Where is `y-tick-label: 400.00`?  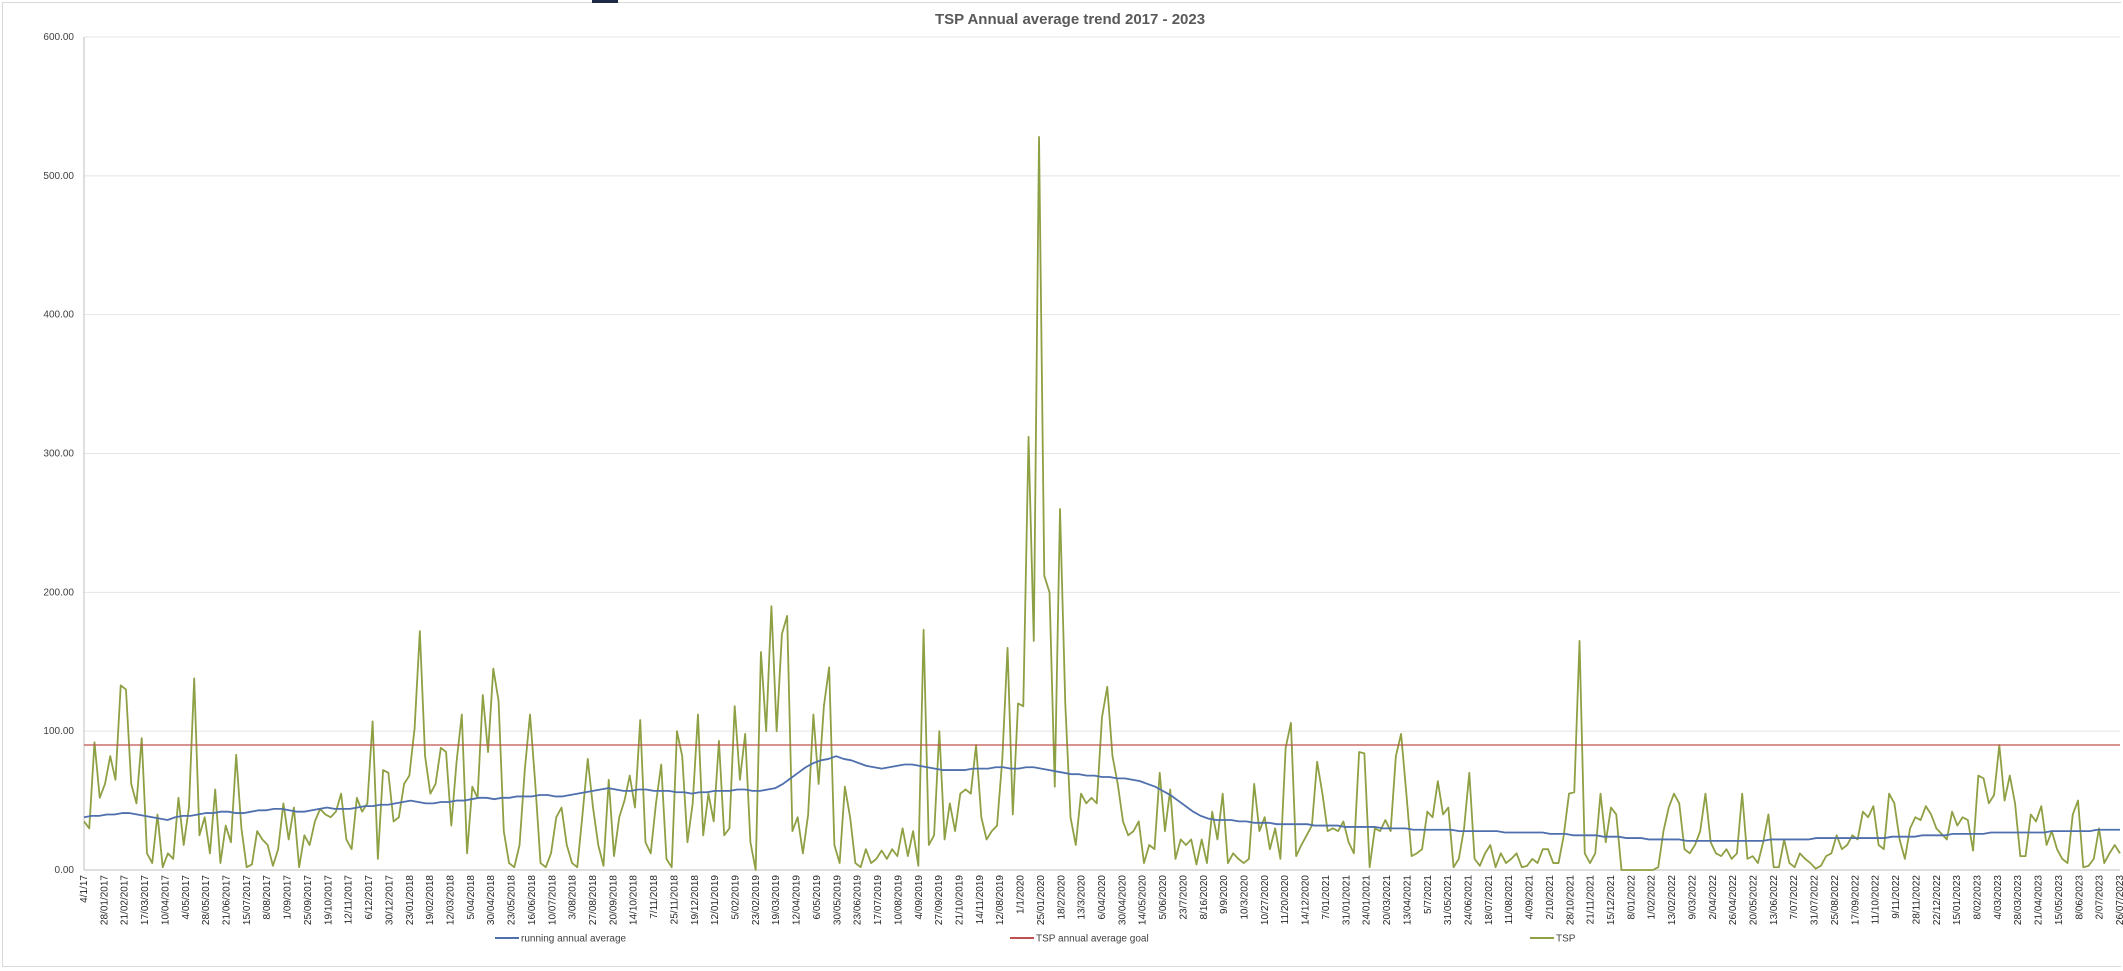
y-tick-label: 400.00 is located at coordinates (58, 315).